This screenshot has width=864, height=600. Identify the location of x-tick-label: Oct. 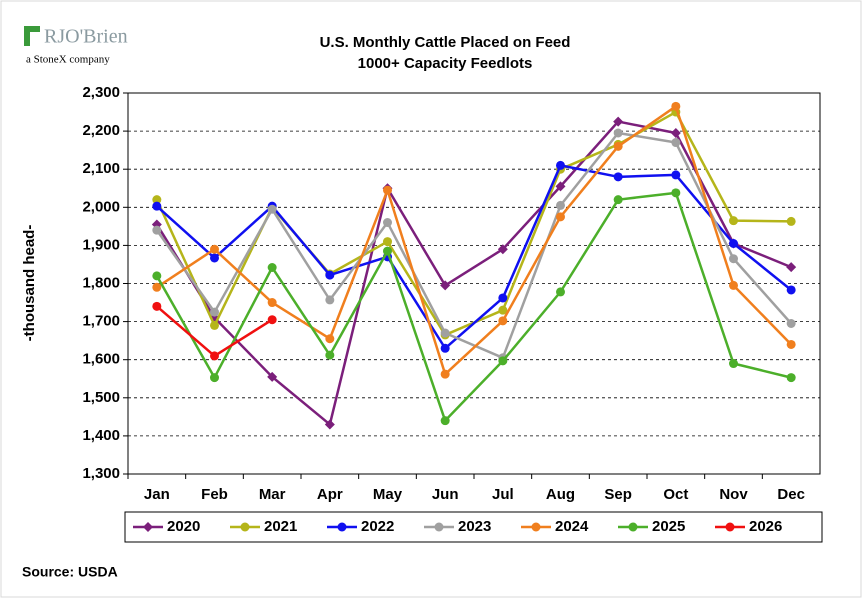
(675, 494).